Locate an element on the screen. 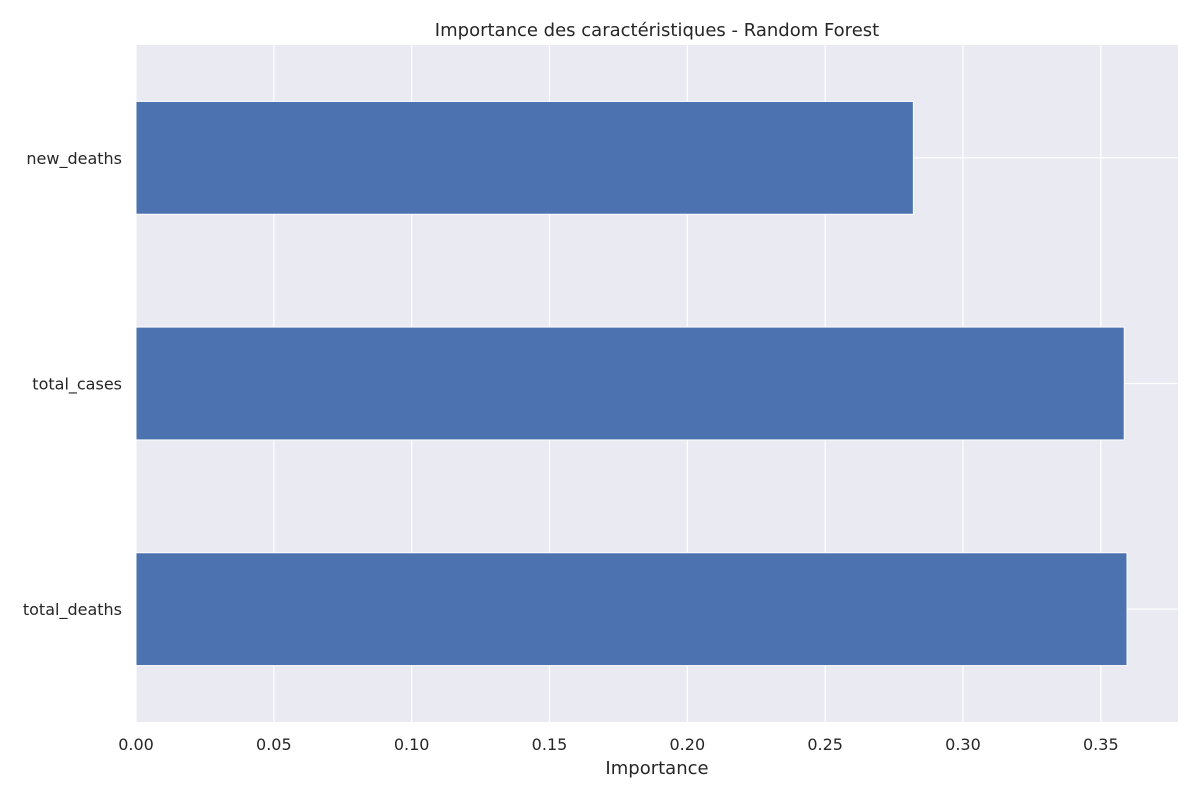 This screenshot has height=800, width=1200. x-tick-label: 0.25 is located at coordinates (825, 744).